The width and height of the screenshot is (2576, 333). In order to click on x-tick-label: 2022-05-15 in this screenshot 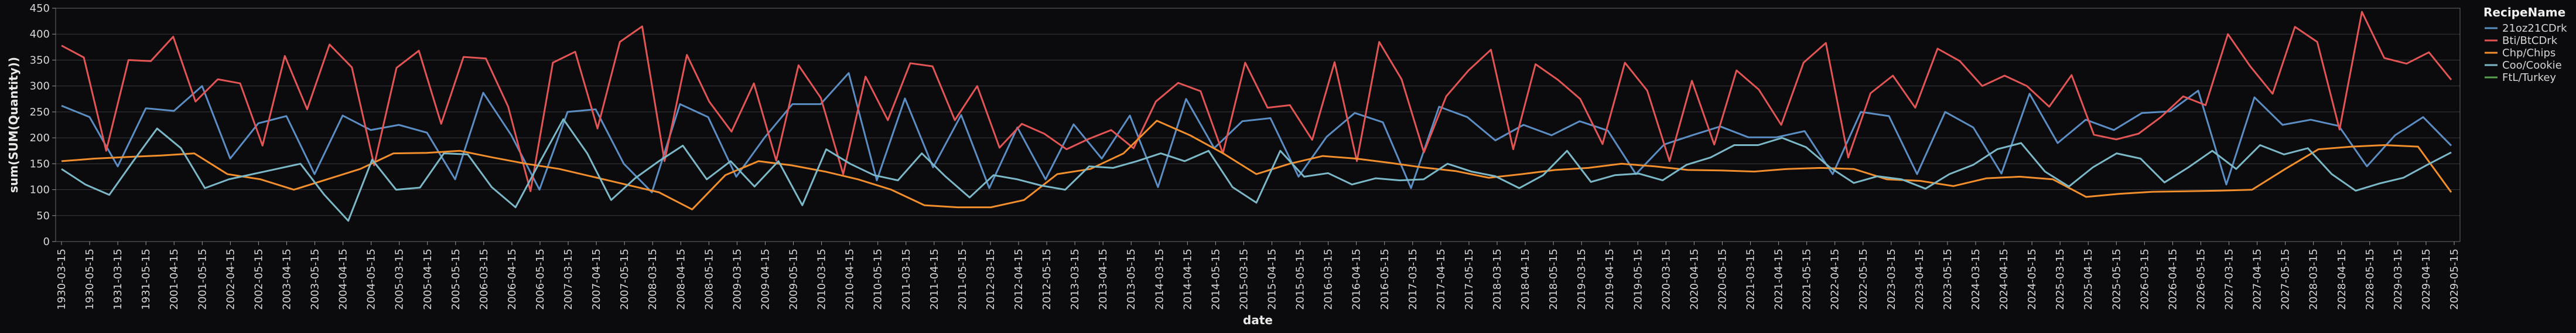, I will do `click(1864, 280)`.